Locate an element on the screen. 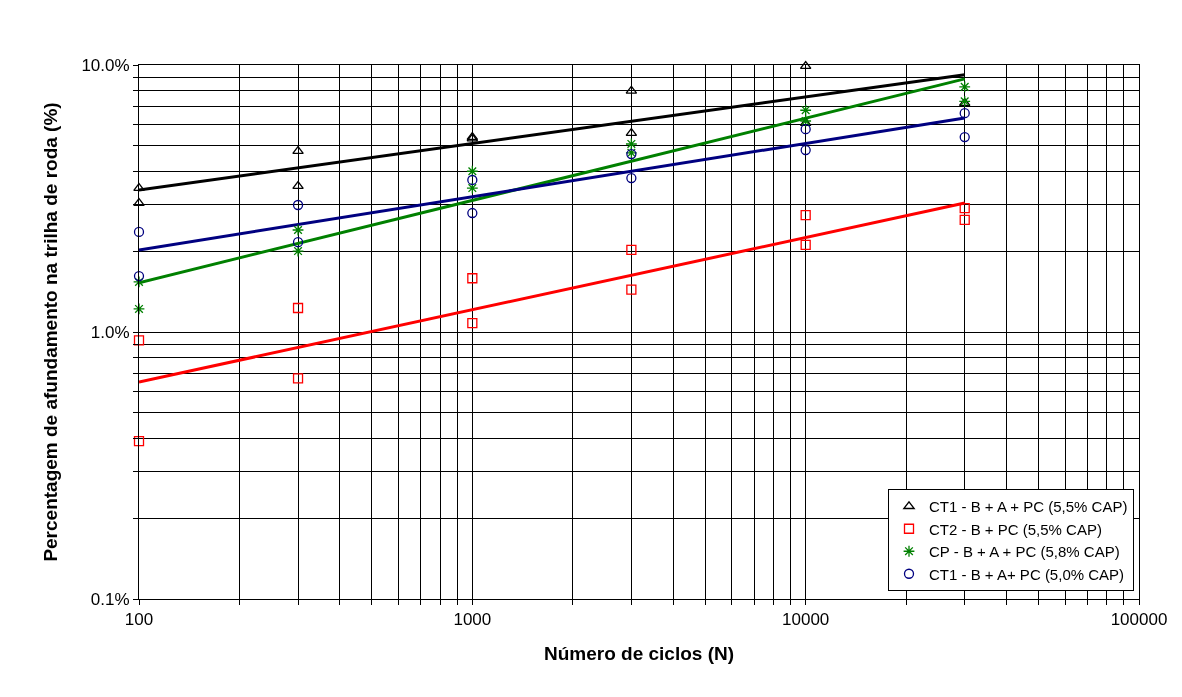 The height and width of the screenshot is (697, 1182). x-tick-label: 10000 is located at coordinates (806, 620).